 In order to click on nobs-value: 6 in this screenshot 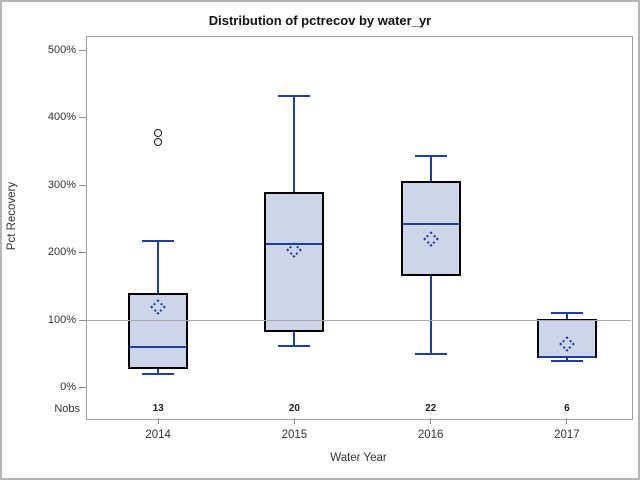, I will do `click(567, 408)`.